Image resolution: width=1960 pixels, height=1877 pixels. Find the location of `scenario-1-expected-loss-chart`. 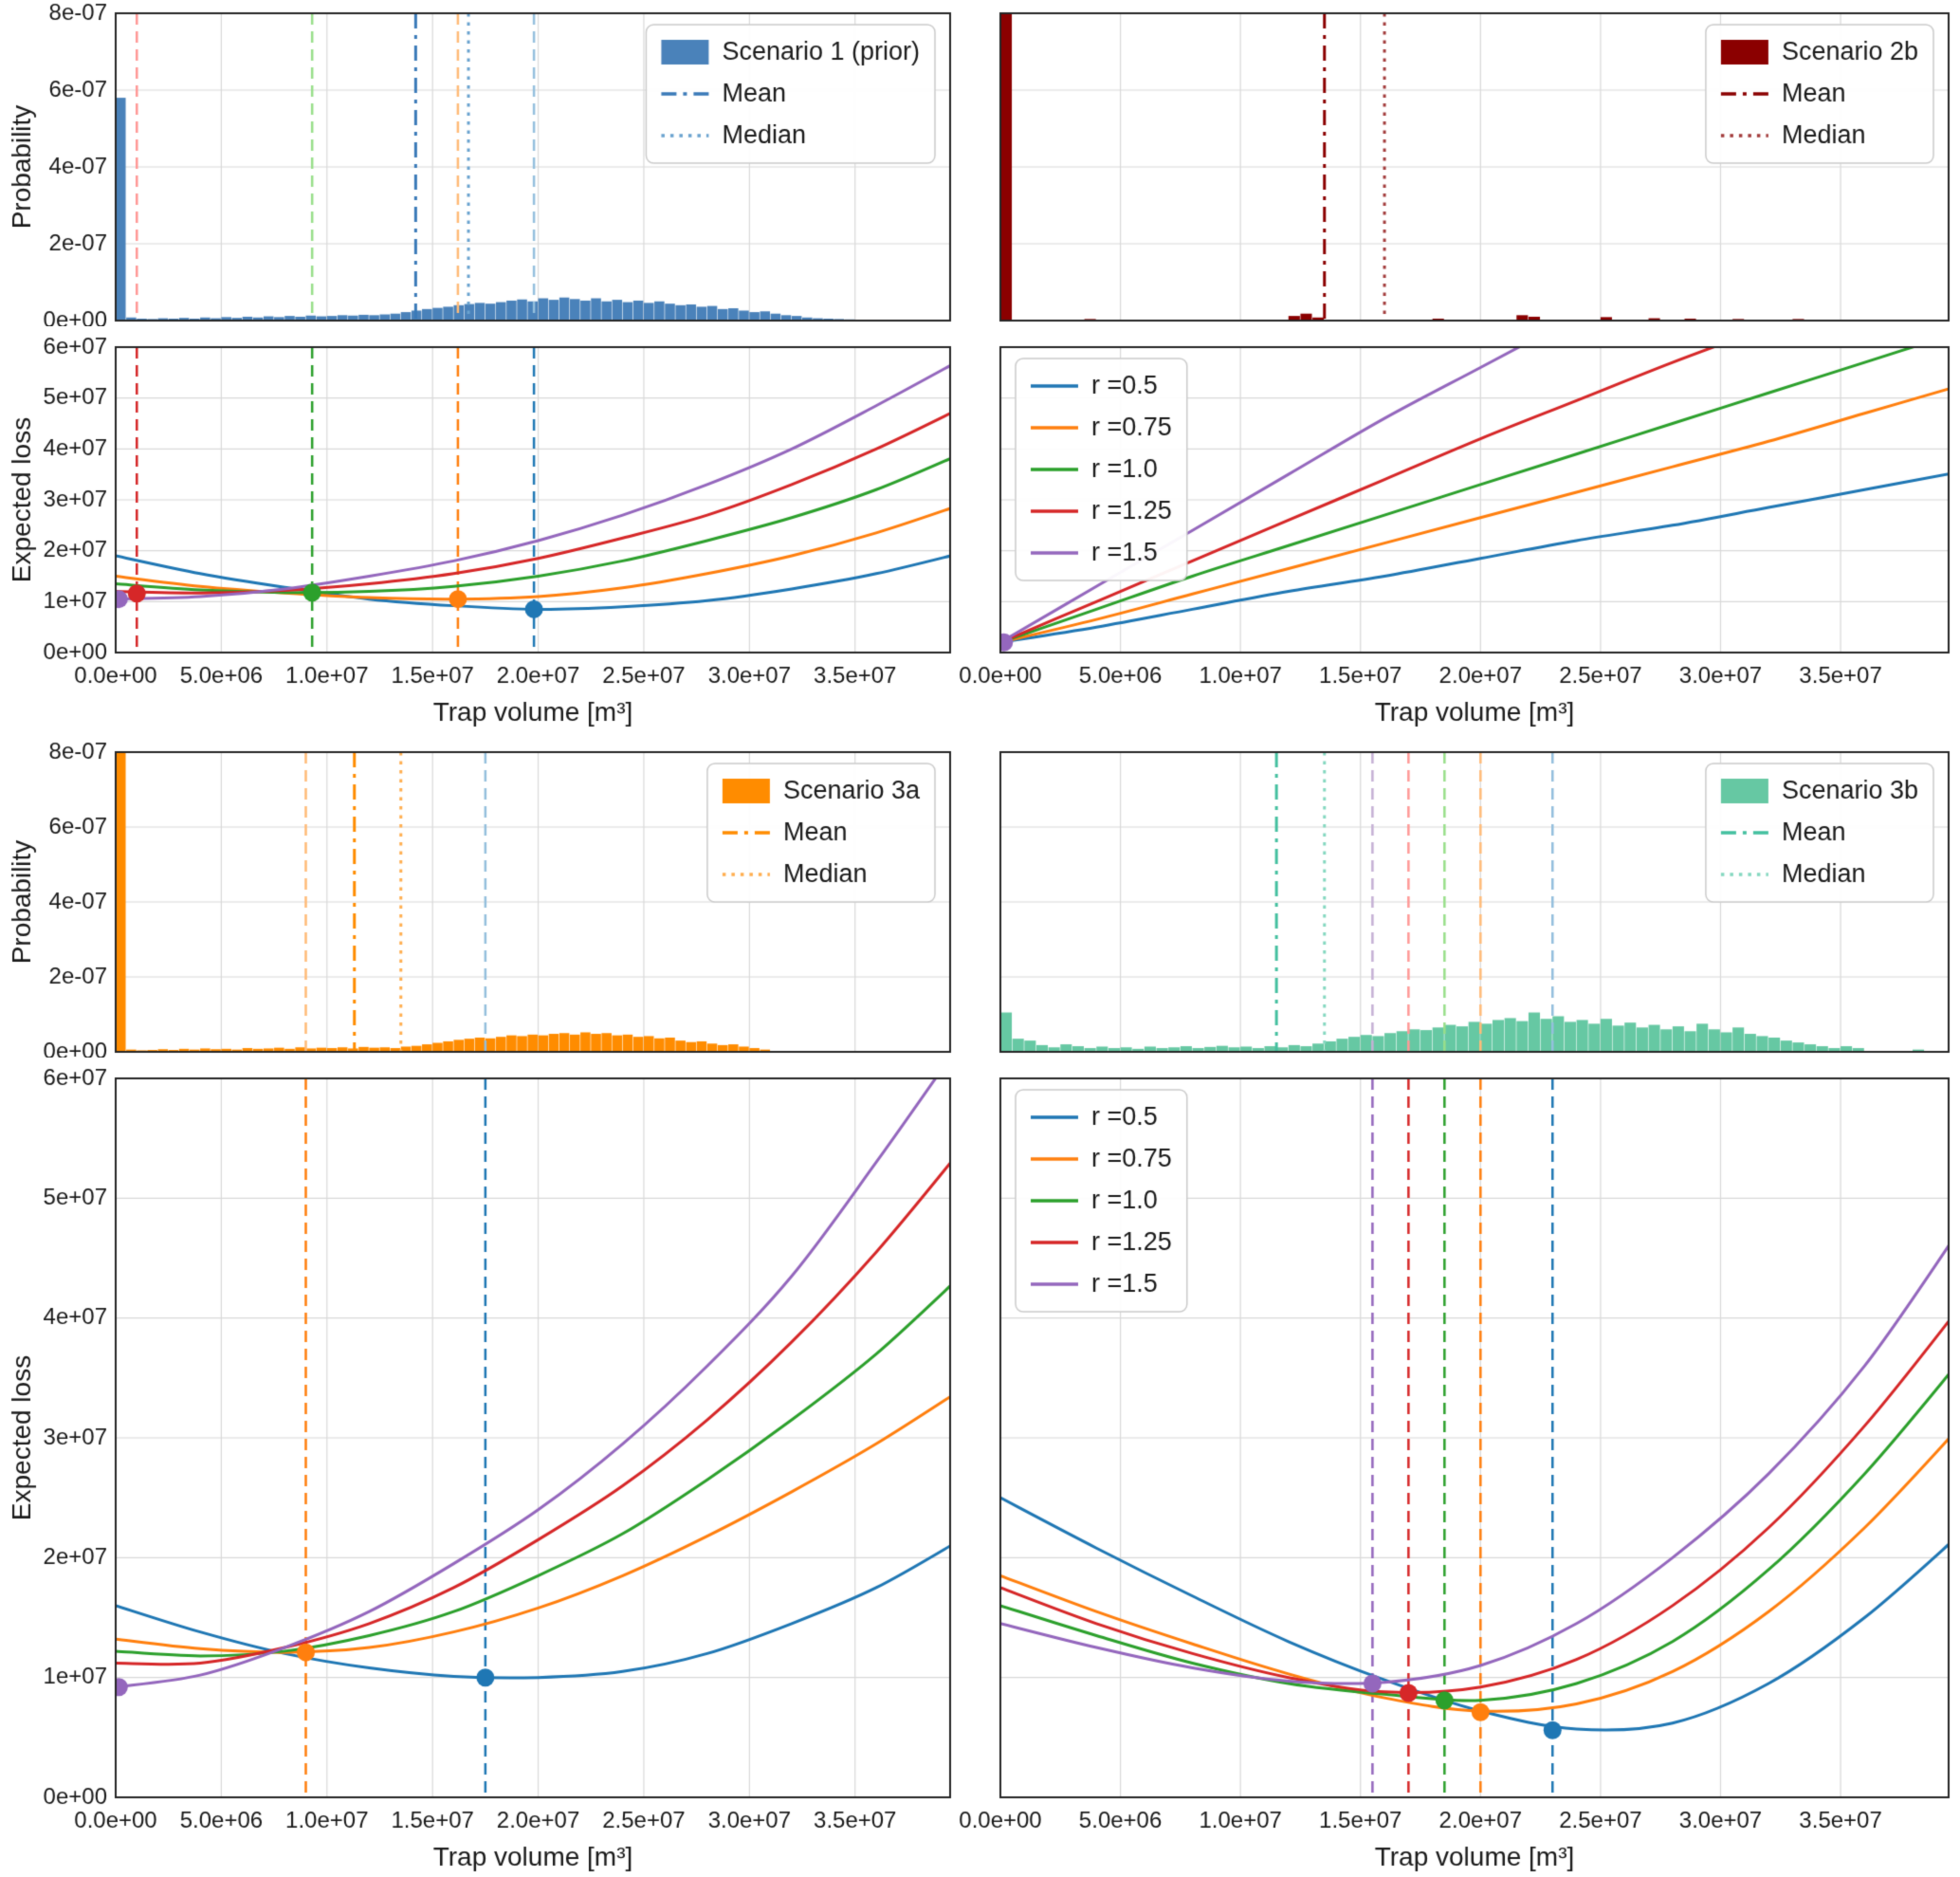

scenario-1-expected-loss-chart is located at coordinates (477, 533).